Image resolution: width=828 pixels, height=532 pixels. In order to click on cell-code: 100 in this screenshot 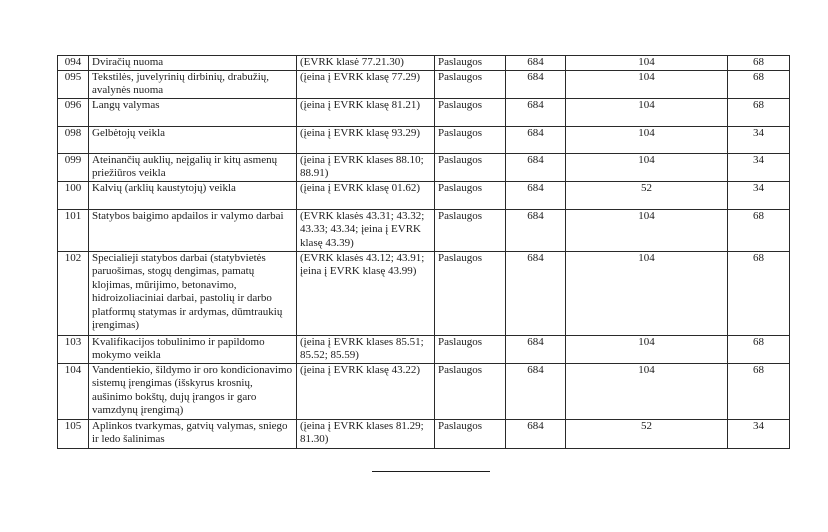, I will do `click(73, 195)`.